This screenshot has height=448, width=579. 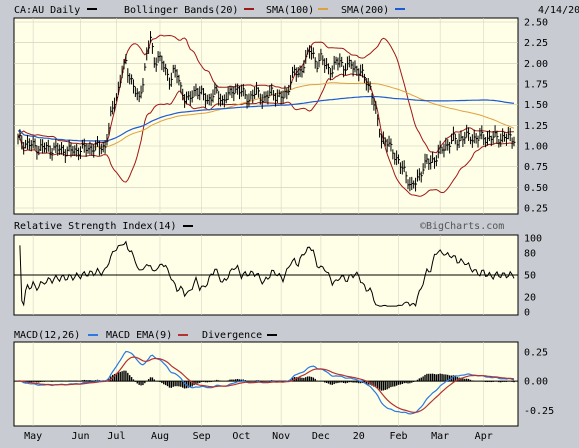 I want to click on symbol-label: CA:AU Daily, so click(x=47, y=10).